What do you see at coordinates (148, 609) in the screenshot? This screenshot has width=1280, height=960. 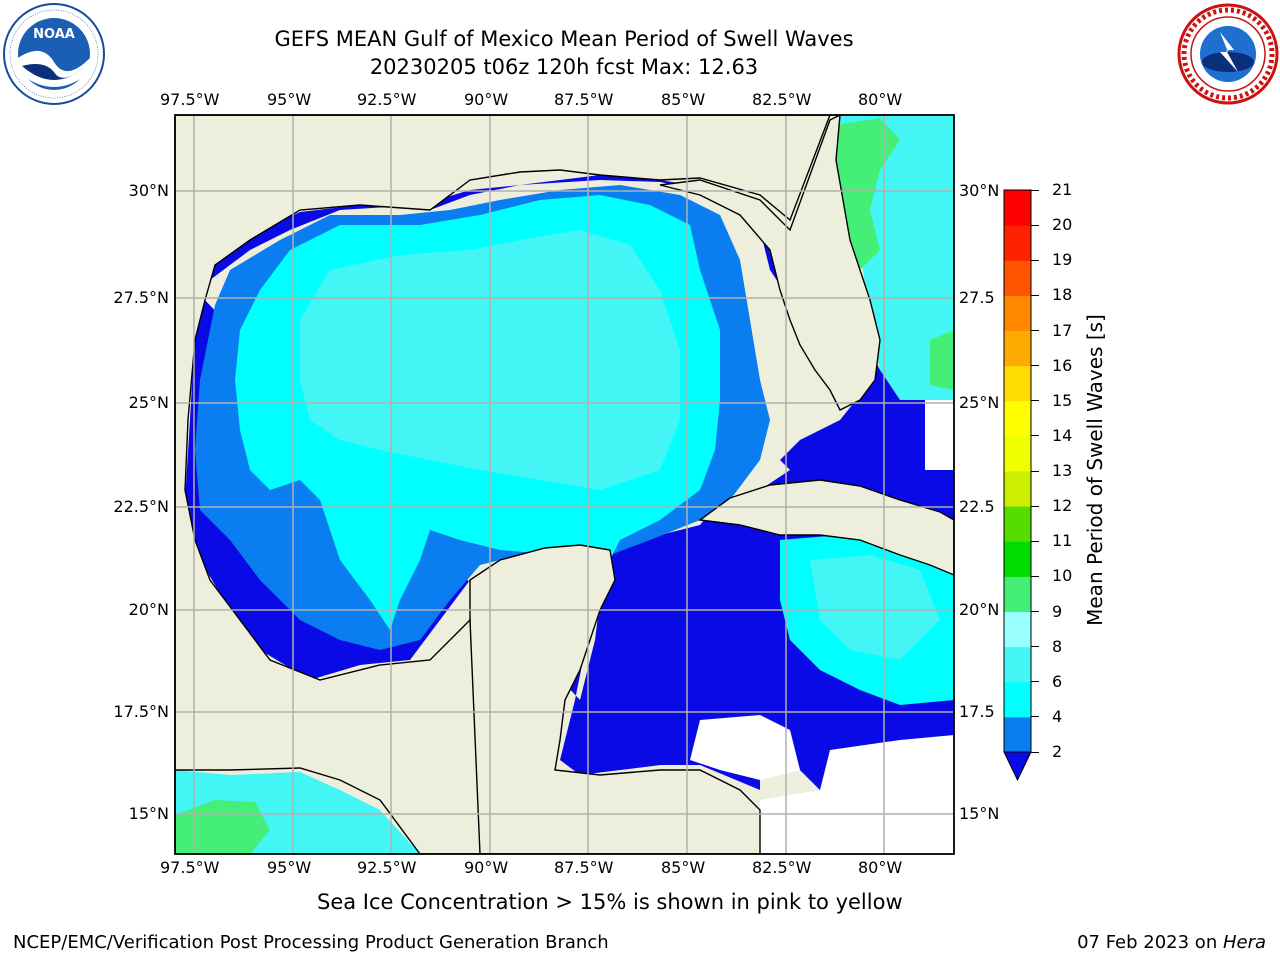 I see `lat-label-left: 20°N` at bounding box center [148, 609].